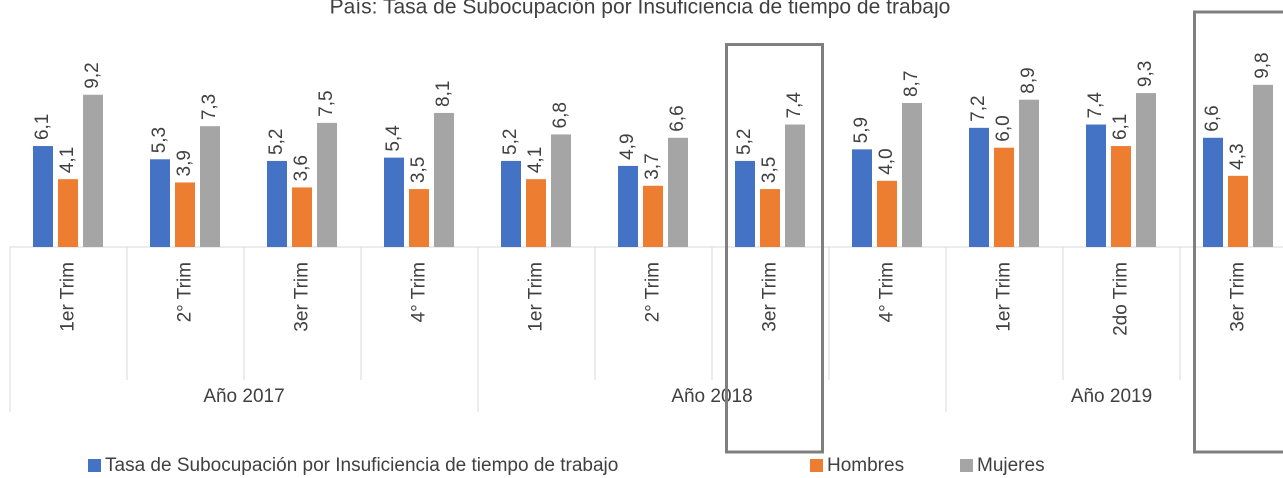 The height and width of the screenshot is (478, 1283). Describe the element at coordinates (1145, 74) in the screenshot. I see `value-label: 9,3` at that location.